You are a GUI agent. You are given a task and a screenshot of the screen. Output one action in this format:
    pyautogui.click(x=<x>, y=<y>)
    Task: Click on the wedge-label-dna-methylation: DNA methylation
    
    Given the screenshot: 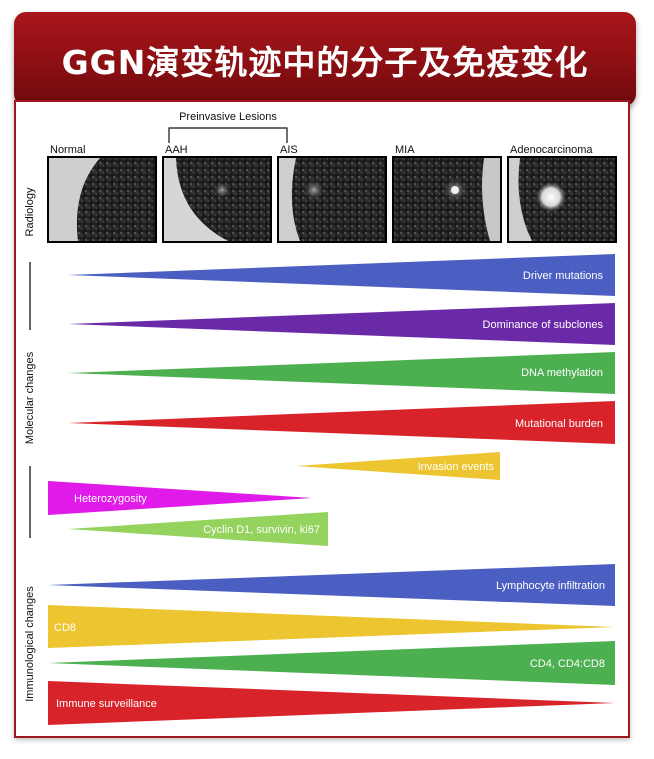 What is the action you would take?
    pyautogui.click(x=562, y=373)
    